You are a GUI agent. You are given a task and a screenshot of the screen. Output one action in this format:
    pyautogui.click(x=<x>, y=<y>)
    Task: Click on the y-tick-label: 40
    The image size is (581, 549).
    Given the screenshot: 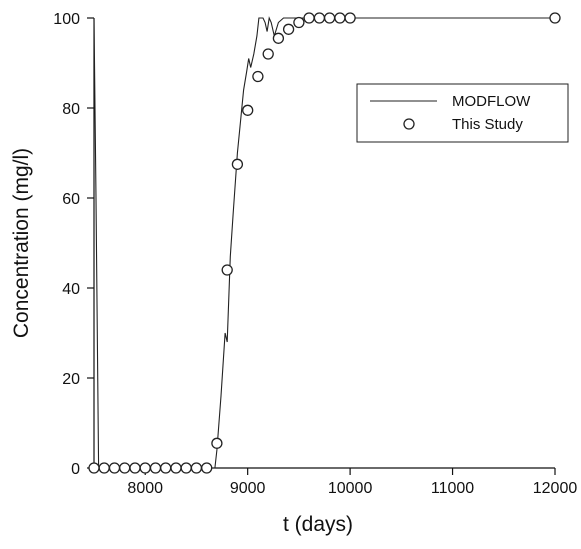 What is the action you would take?
    pyautogui.click(x=71, y=289)
    